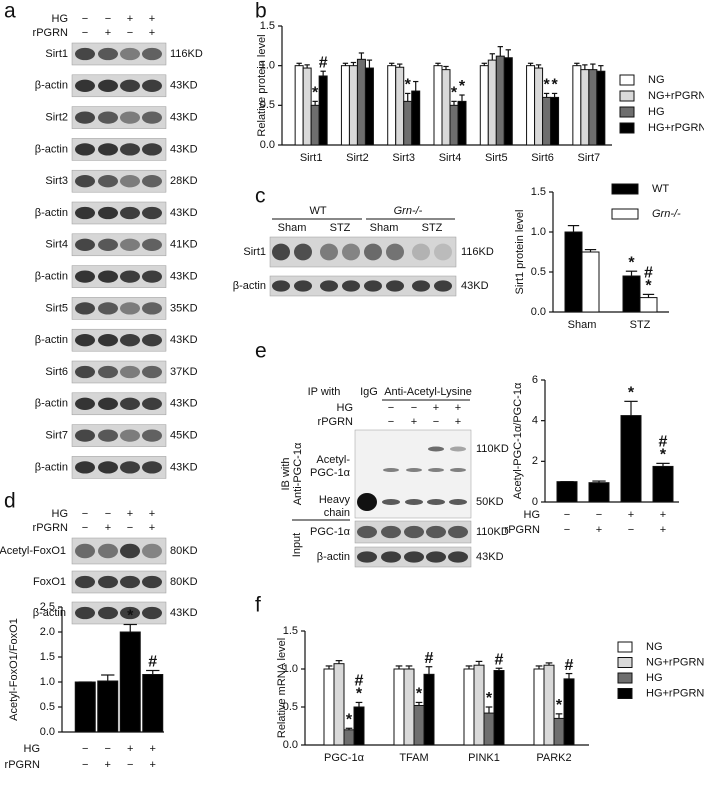 The image size is (704, 787). I want to click on condition-label: HG, so click(532, 515).